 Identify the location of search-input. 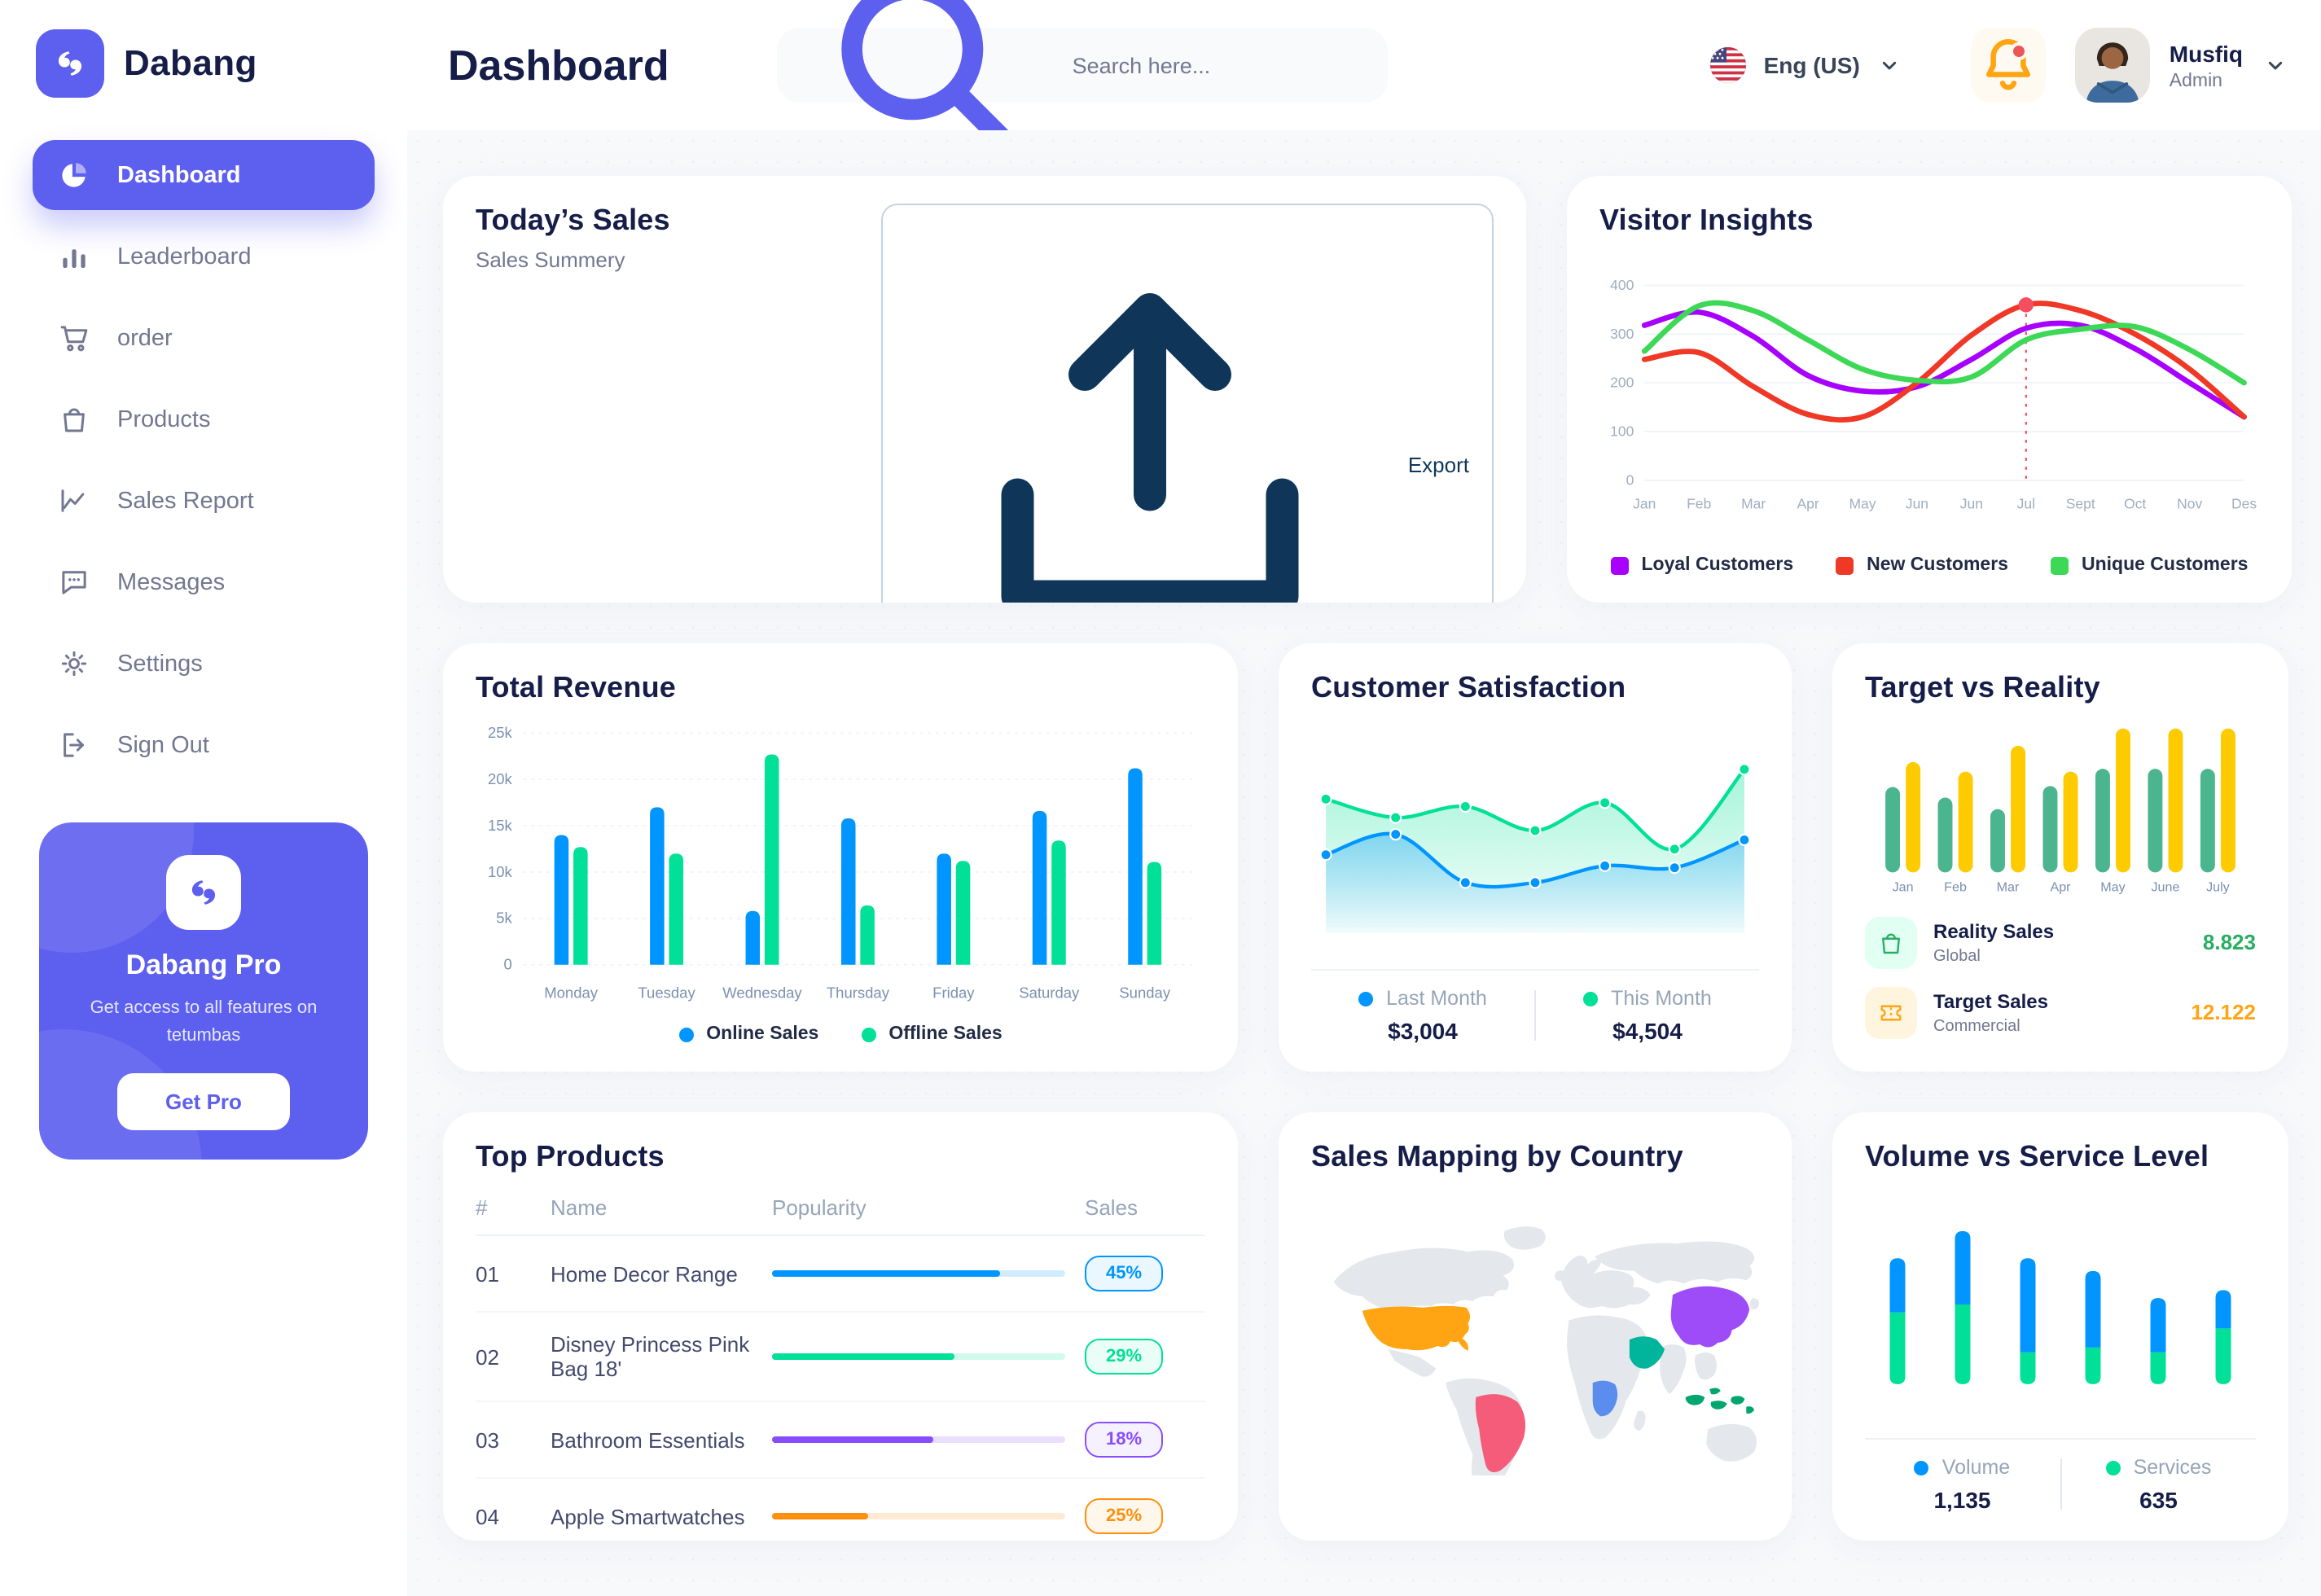
(1215, 65).